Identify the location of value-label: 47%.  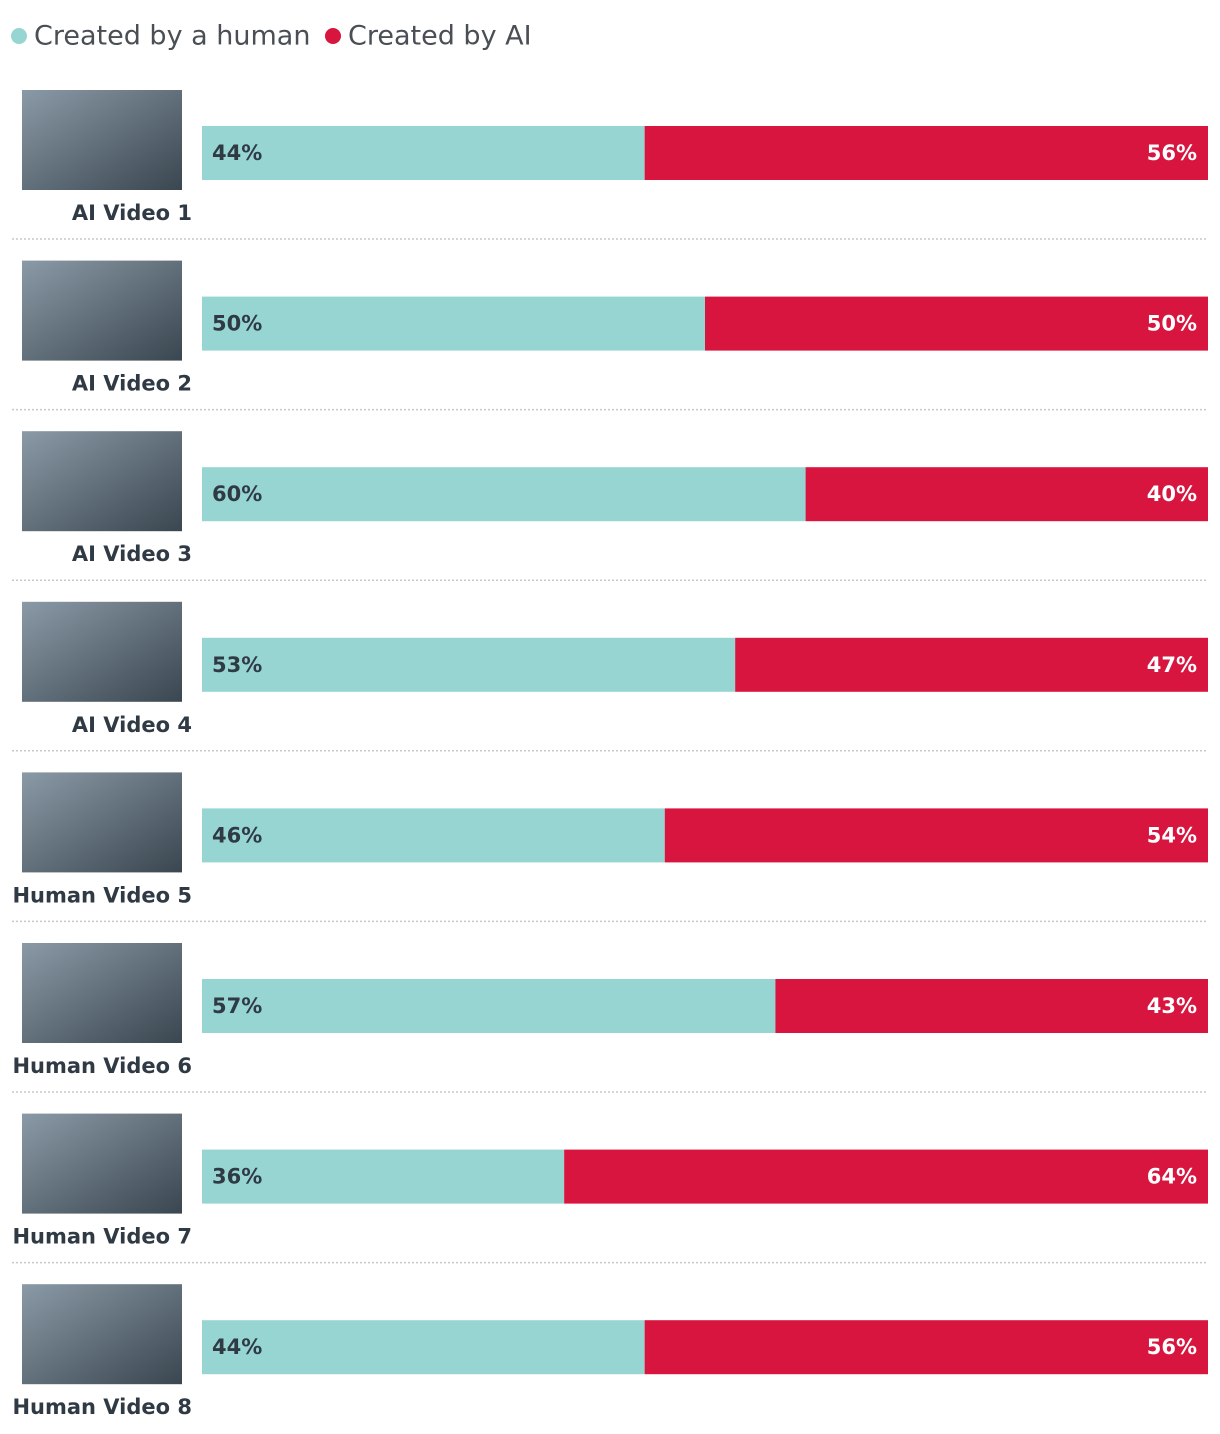
(1172, 665).